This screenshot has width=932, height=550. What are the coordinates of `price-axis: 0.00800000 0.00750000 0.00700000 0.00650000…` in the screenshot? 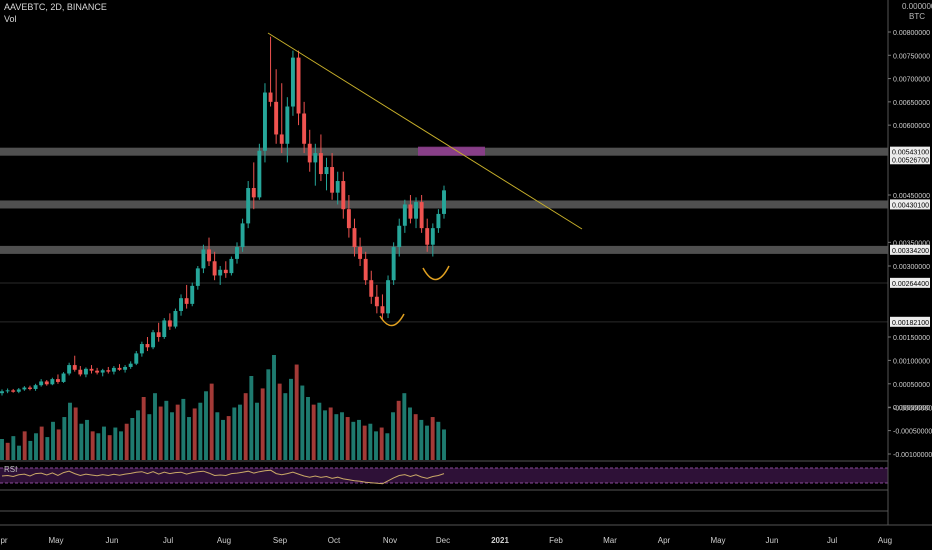 It's located at (909, 262).